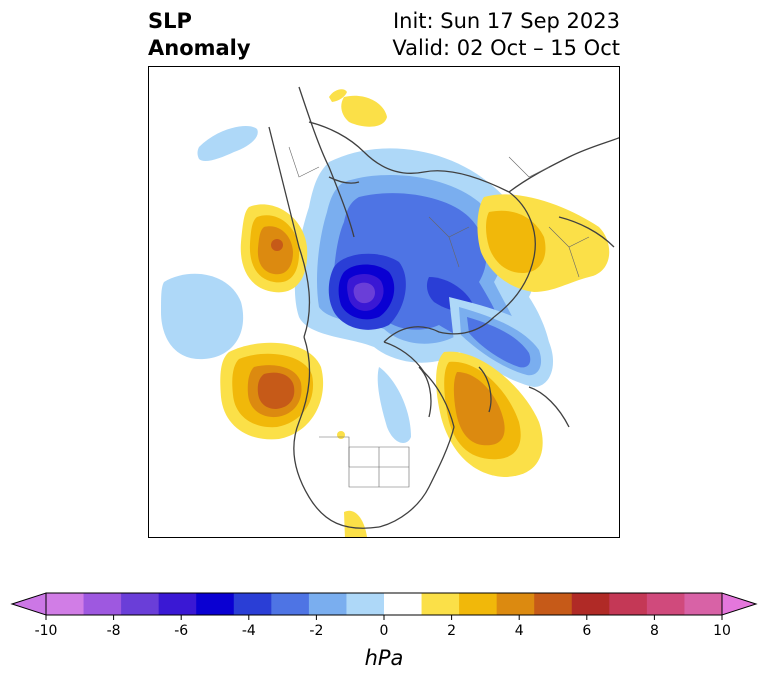  I want to click on colorbar-over-arrow, so click(739, 604).